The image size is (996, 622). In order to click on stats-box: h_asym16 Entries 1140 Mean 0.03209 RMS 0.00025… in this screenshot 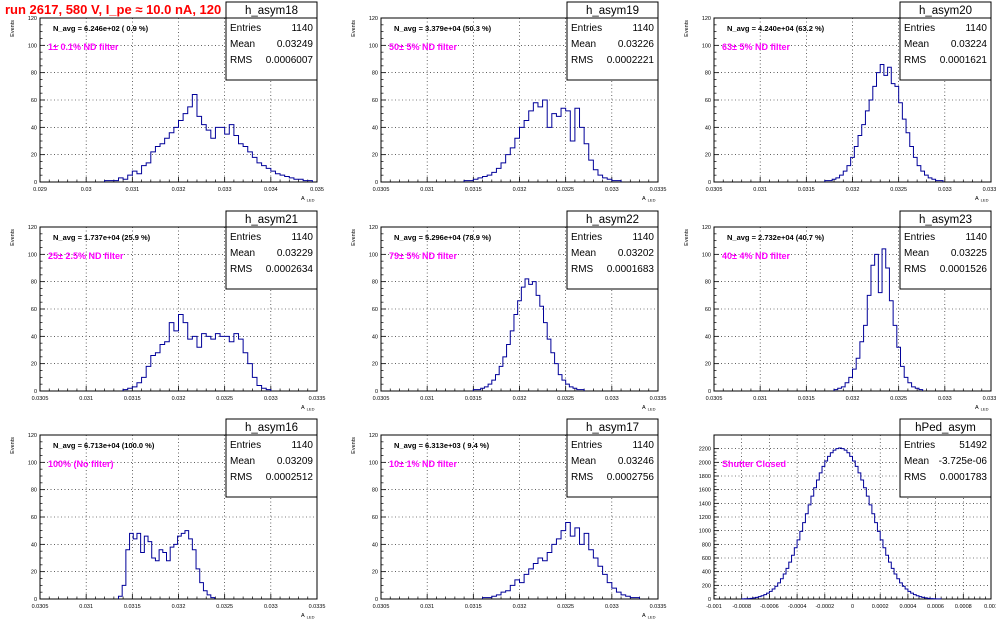, I will do `click(271, 458)`.